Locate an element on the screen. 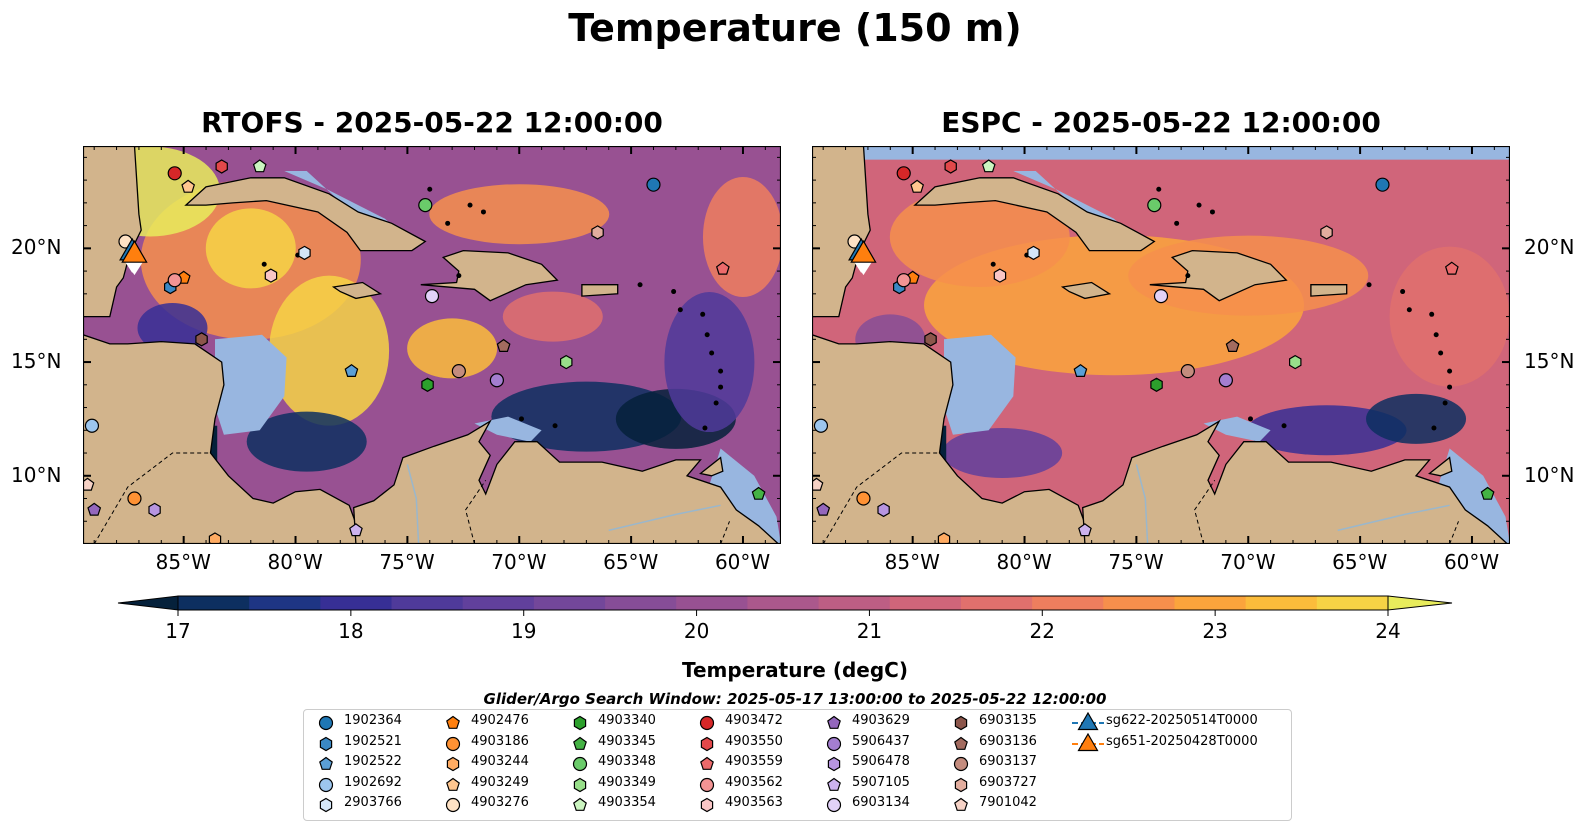  legend-entry: 4903244 is located at coordinates (547, 763).